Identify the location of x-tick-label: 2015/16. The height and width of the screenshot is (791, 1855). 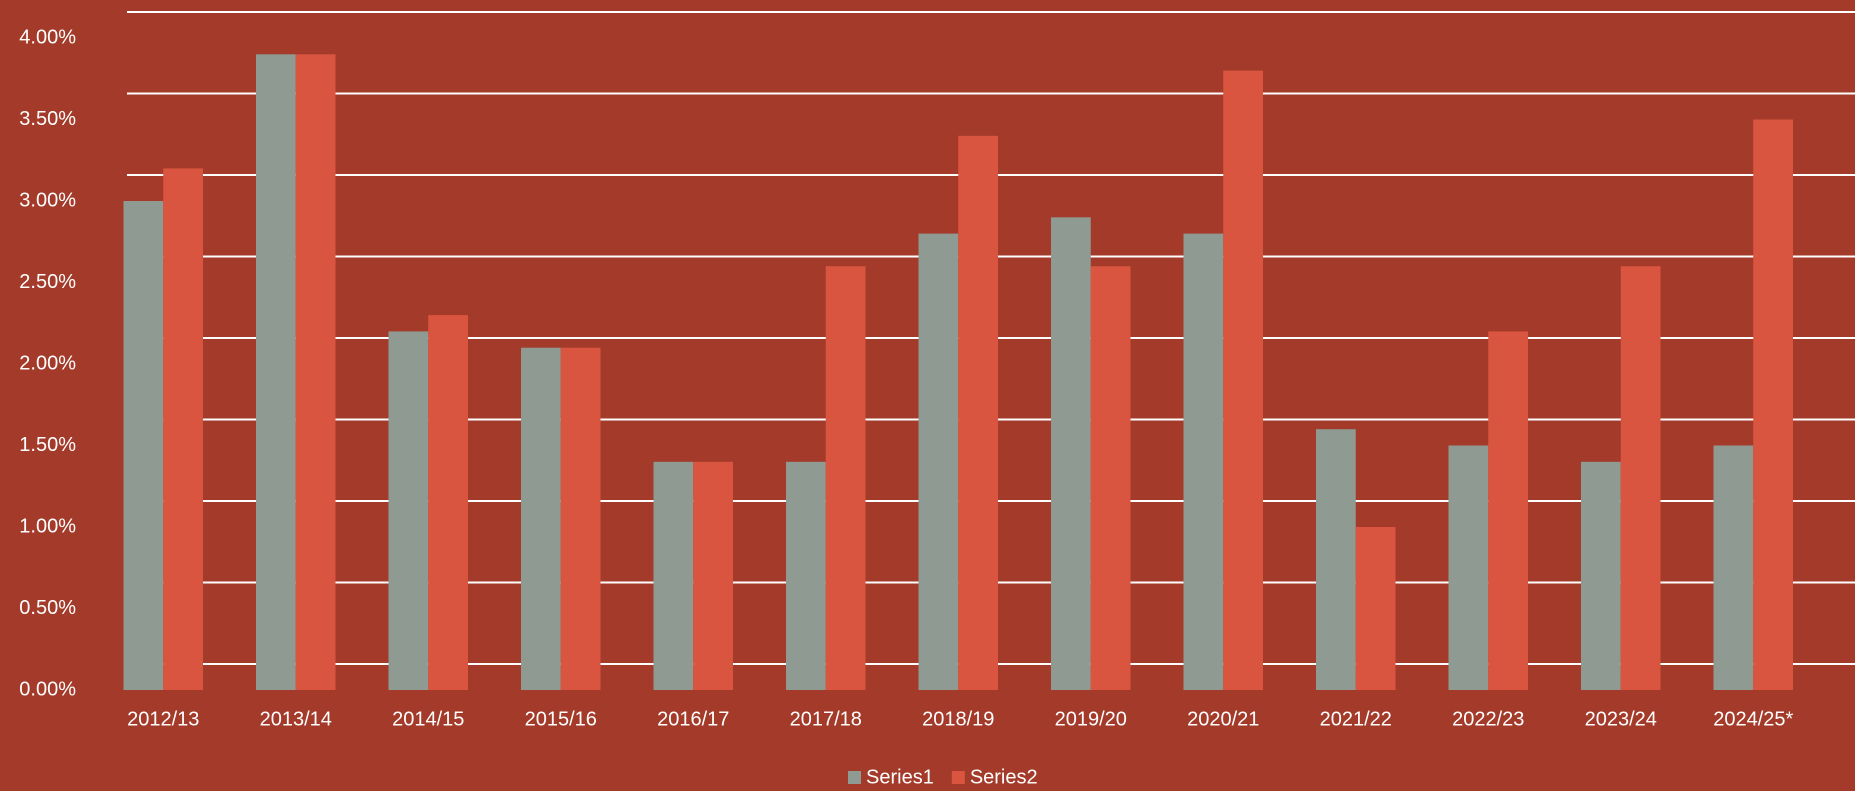
(561, 719).